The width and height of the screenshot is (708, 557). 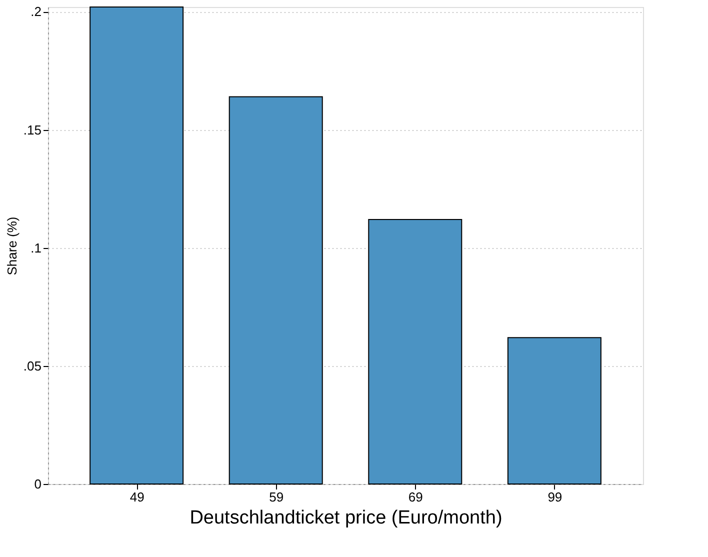 I want to click on y-axis-title: Share (%), so click(x=12, y=246).